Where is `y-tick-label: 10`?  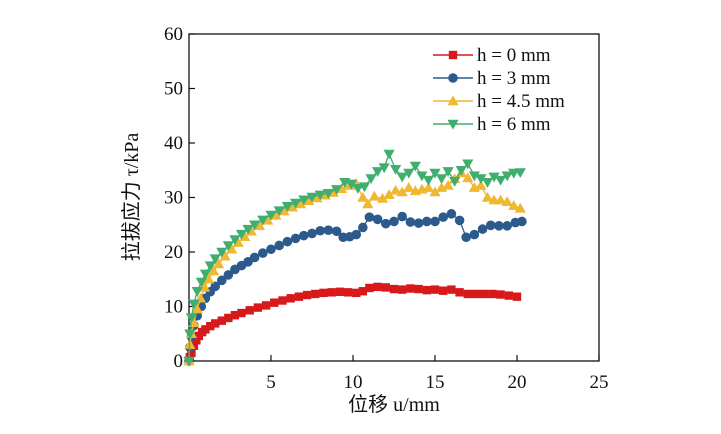 y-tick-label: 10 is located at coordinates (173, 307).